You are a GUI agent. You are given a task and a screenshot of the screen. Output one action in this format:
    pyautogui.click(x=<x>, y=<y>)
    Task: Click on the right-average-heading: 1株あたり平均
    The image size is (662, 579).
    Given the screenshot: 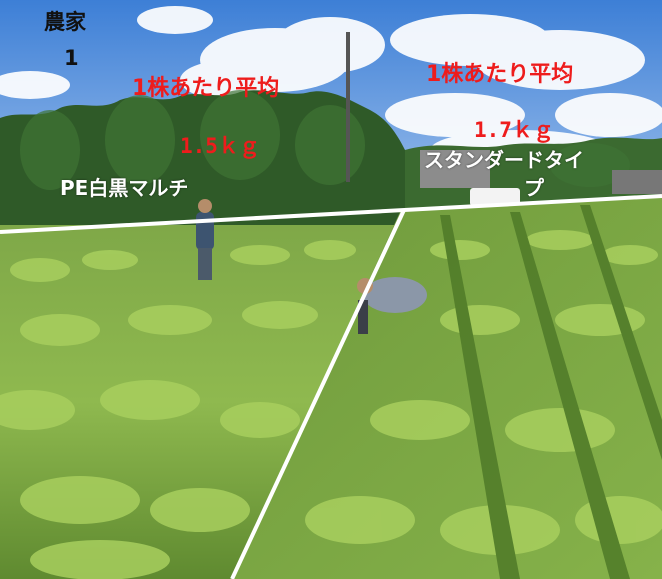 What is the action you would take?
    pyautogui.click(x=500, y=74)
    